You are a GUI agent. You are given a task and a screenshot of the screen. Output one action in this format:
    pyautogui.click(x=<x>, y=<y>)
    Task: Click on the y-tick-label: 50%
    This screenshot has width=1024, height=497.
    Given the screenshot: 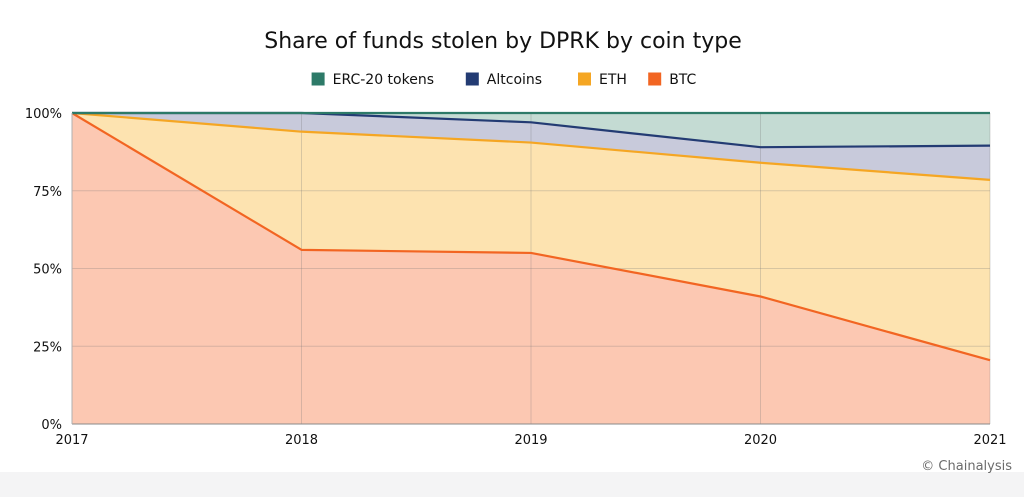 What is the action you would take?
    pyautogui.click(x=47, y=270)
    